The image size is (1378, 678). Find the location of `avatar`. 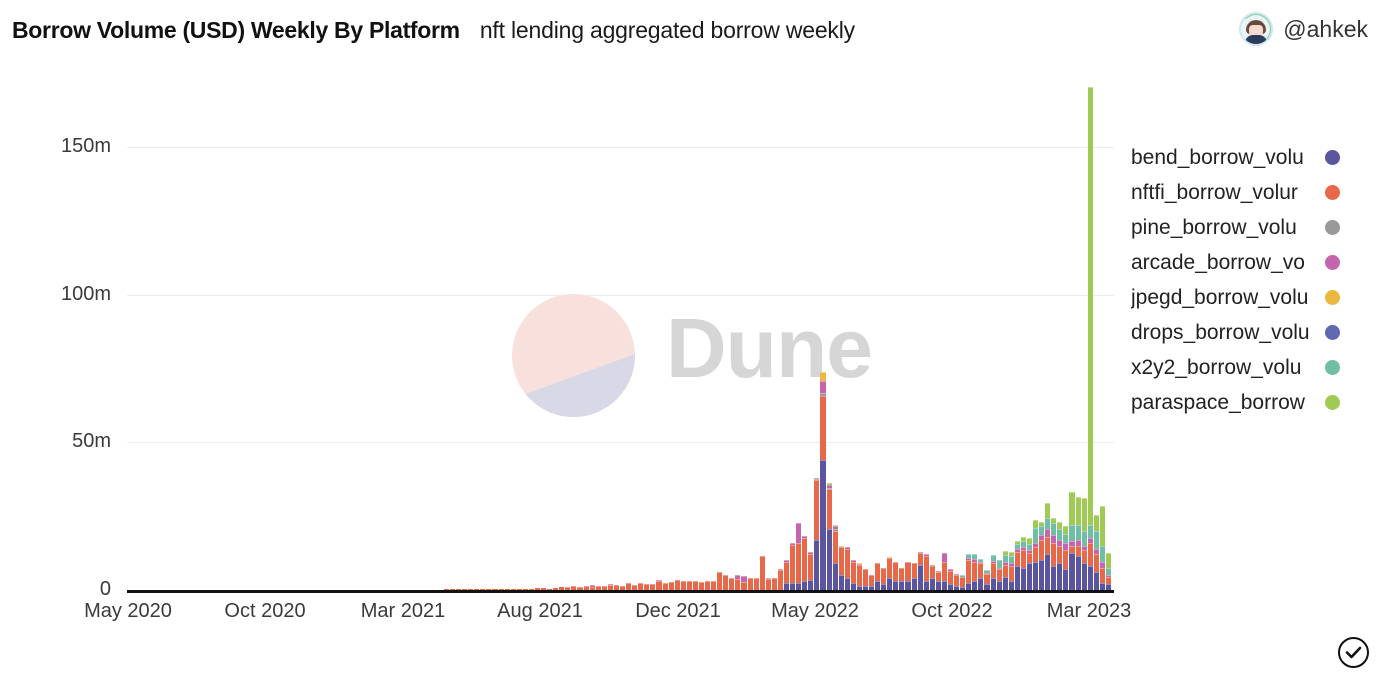

avatar is located at coordinates (1256, 29).